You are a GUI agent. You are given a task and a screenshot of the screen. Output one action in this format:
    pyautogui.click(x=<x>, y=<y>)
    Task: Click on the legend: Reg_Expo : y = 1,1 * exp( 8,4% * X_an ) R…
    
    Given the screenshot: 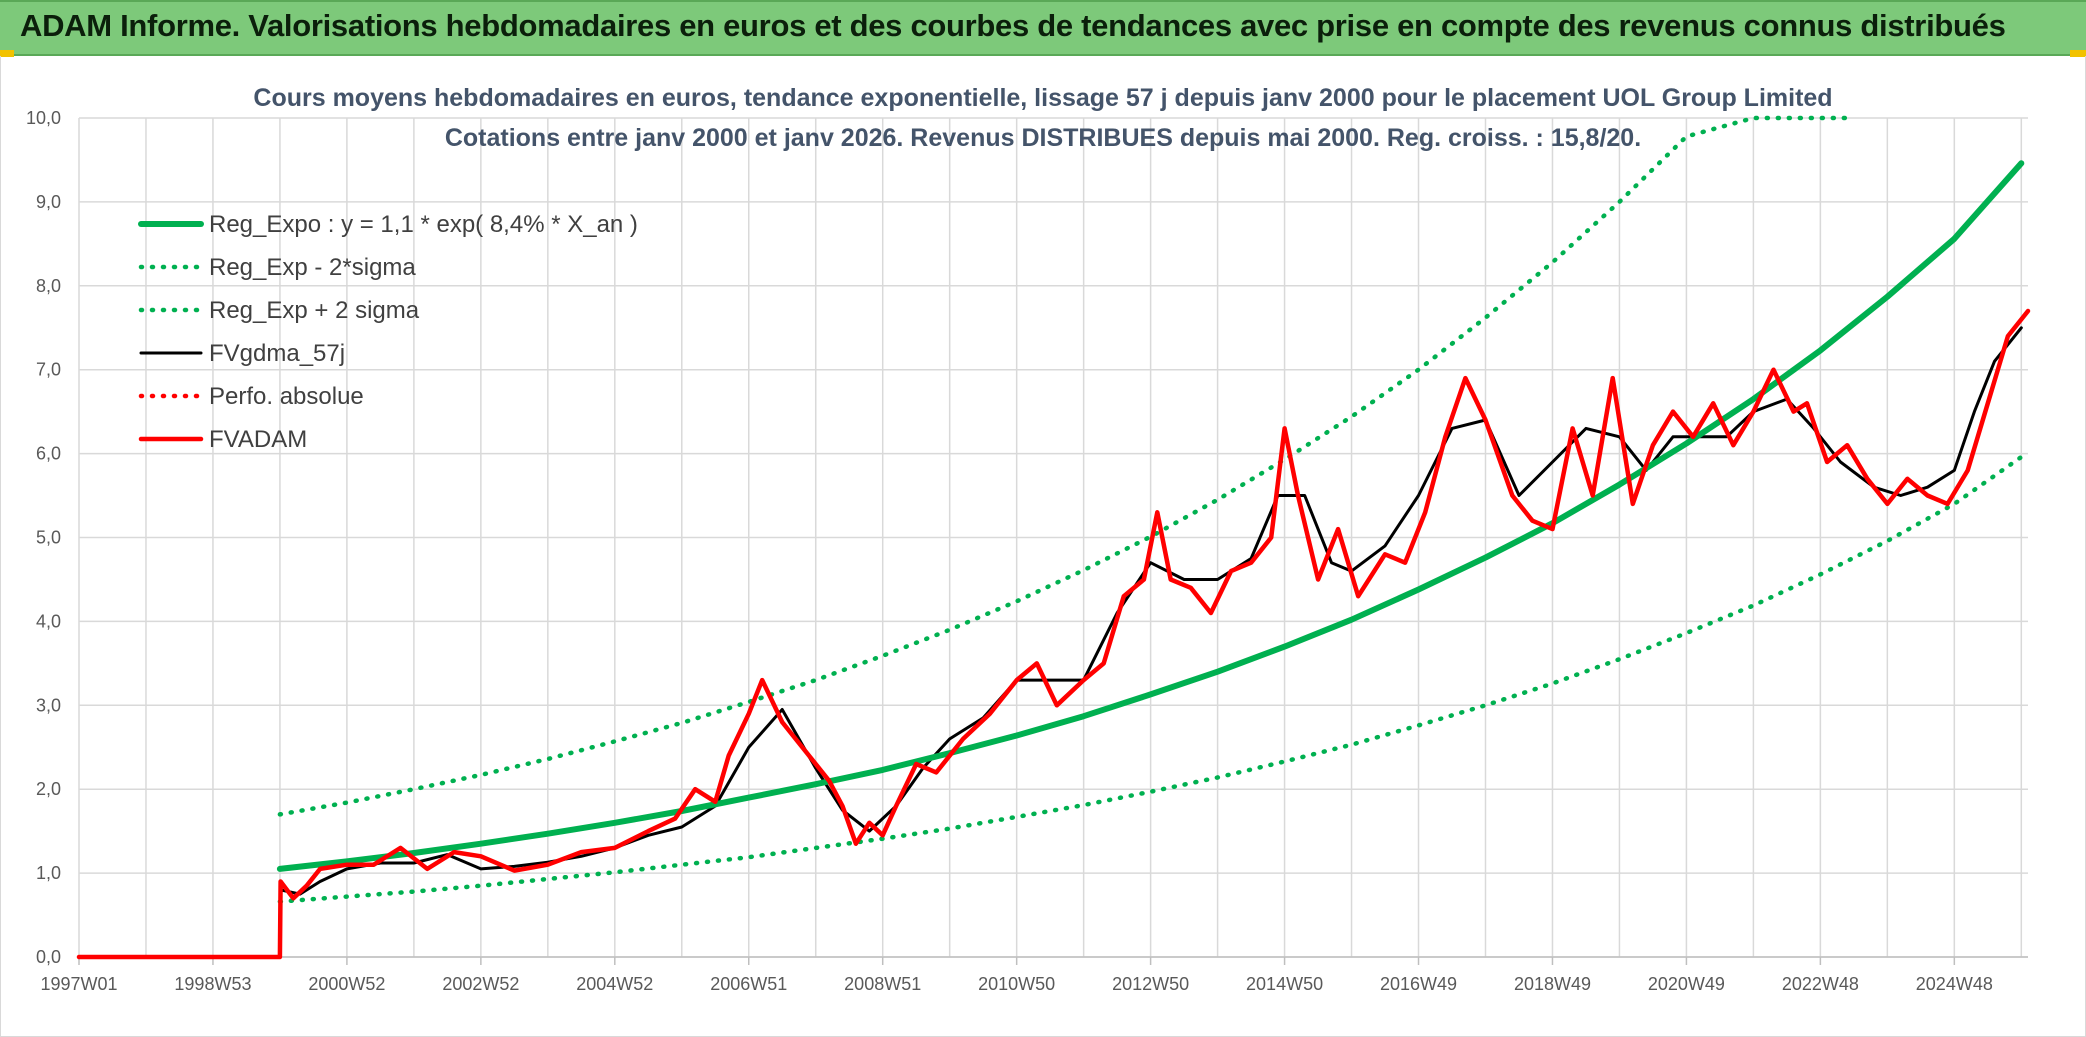 What is the action you would take?
    pyautogui.click(x=388, y=332)
    